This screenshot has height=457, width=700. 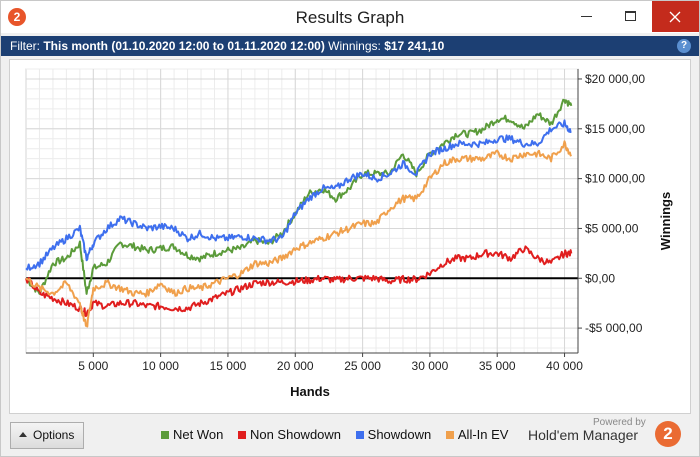 I want to click on winnings-label: Winnings:, so click(x=354, y=46).